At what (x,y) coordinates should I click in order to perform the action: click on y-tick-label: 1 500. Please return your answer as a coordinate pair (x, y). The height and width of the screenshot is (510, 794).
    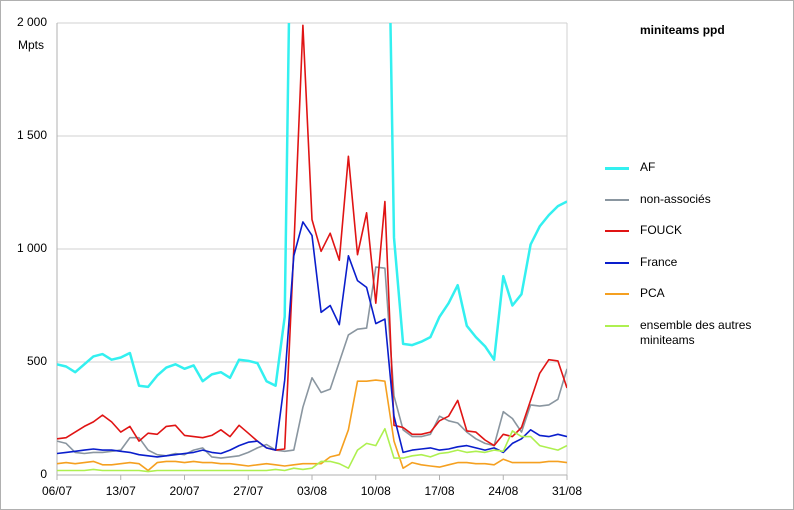
    Looking at the image, I should click on (32, 135).